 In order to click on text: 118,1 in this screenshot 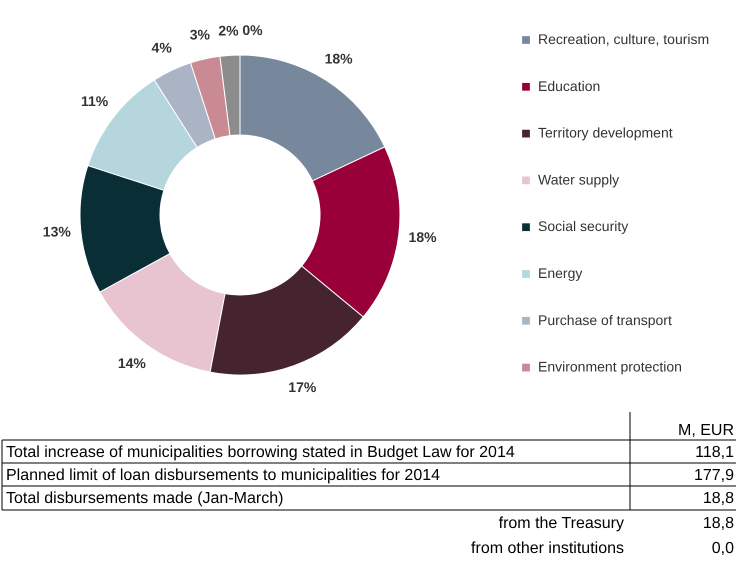, I will do `click(714, 452)`.